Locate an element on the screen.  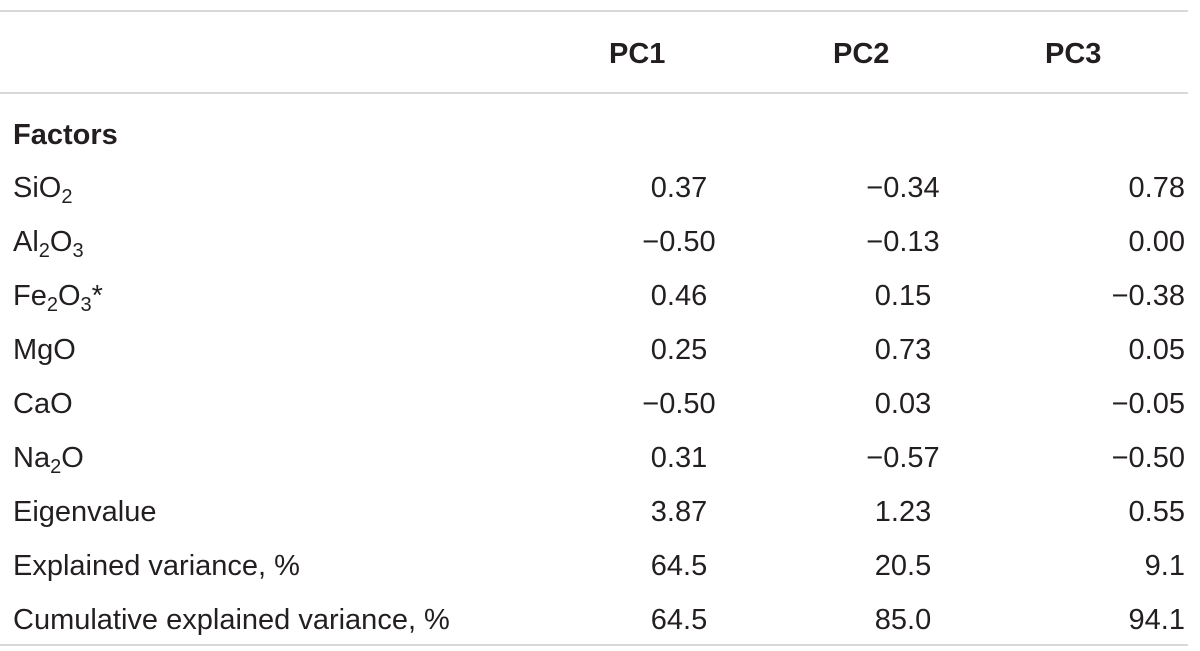
cell-pc2: 20.5 is located at coordinates (903, 566).